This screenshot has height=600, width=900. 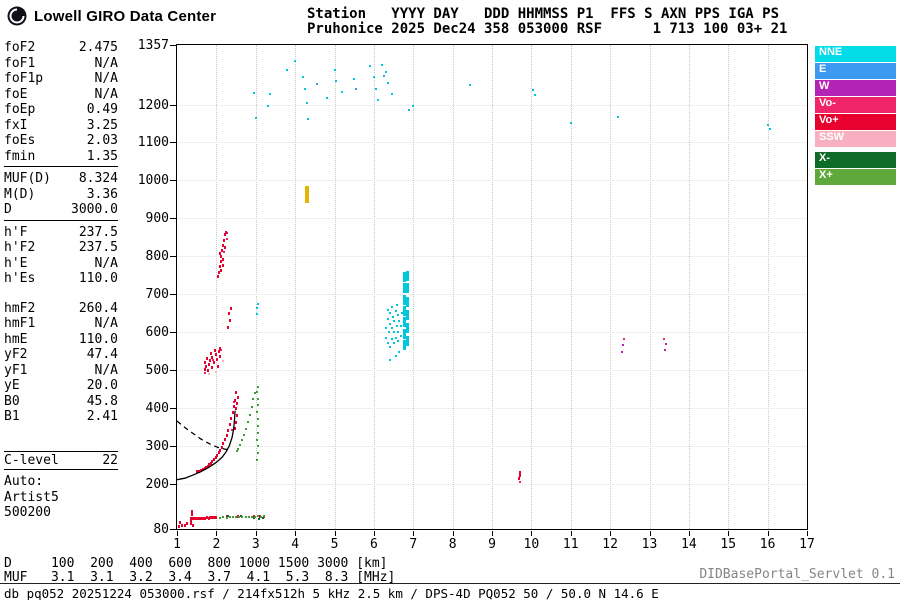 What do you see at coordinates (334, 544) in the screenshot?
I see `x-axis-label: 5` at bounding box center [334, 544].